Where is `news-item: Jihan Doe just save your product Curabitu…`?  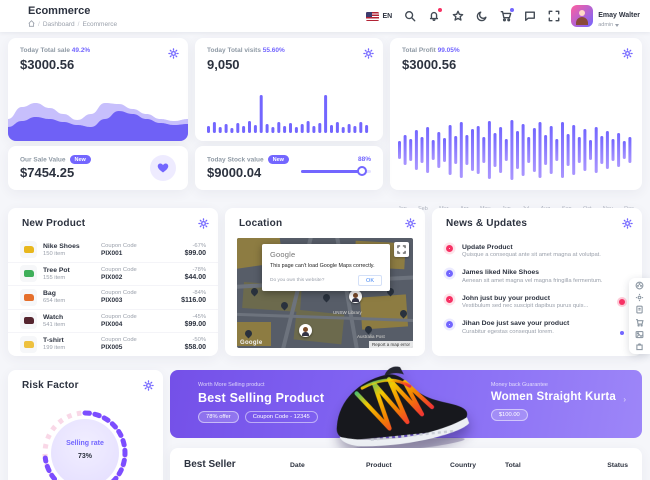 news-item: Jihan Doe just save your product Curabitu… is located at coordinates (537, 328).